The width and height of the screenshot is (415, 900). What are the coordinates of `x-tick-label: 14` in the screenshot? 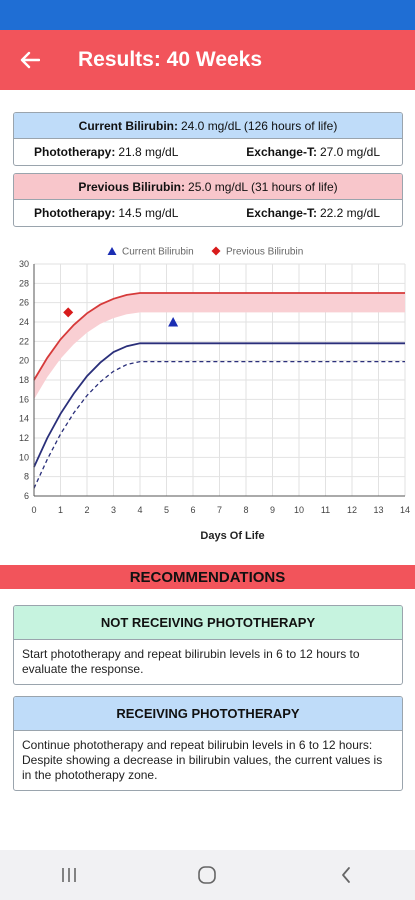 It's located at (405, 510).